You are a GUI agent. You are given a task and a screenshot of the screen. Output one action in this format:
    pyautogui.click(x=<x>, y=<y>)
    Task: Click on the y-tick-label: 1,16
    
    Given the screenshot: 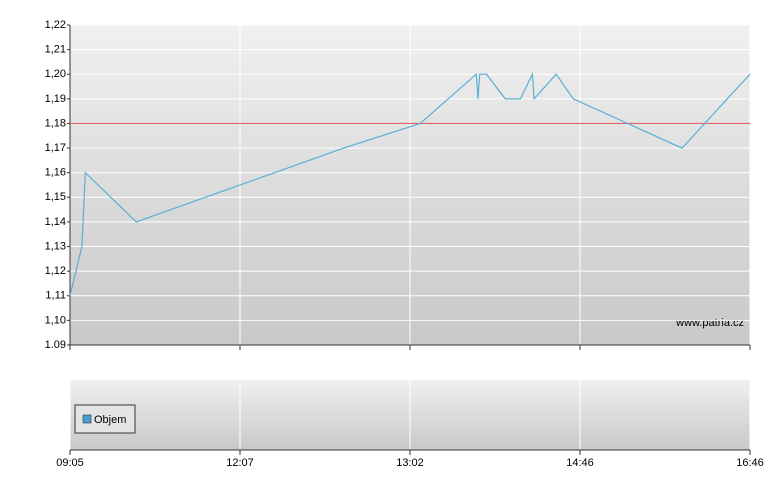 What is the action you would take?
    pyautogui.click(x=55, y=173)
    